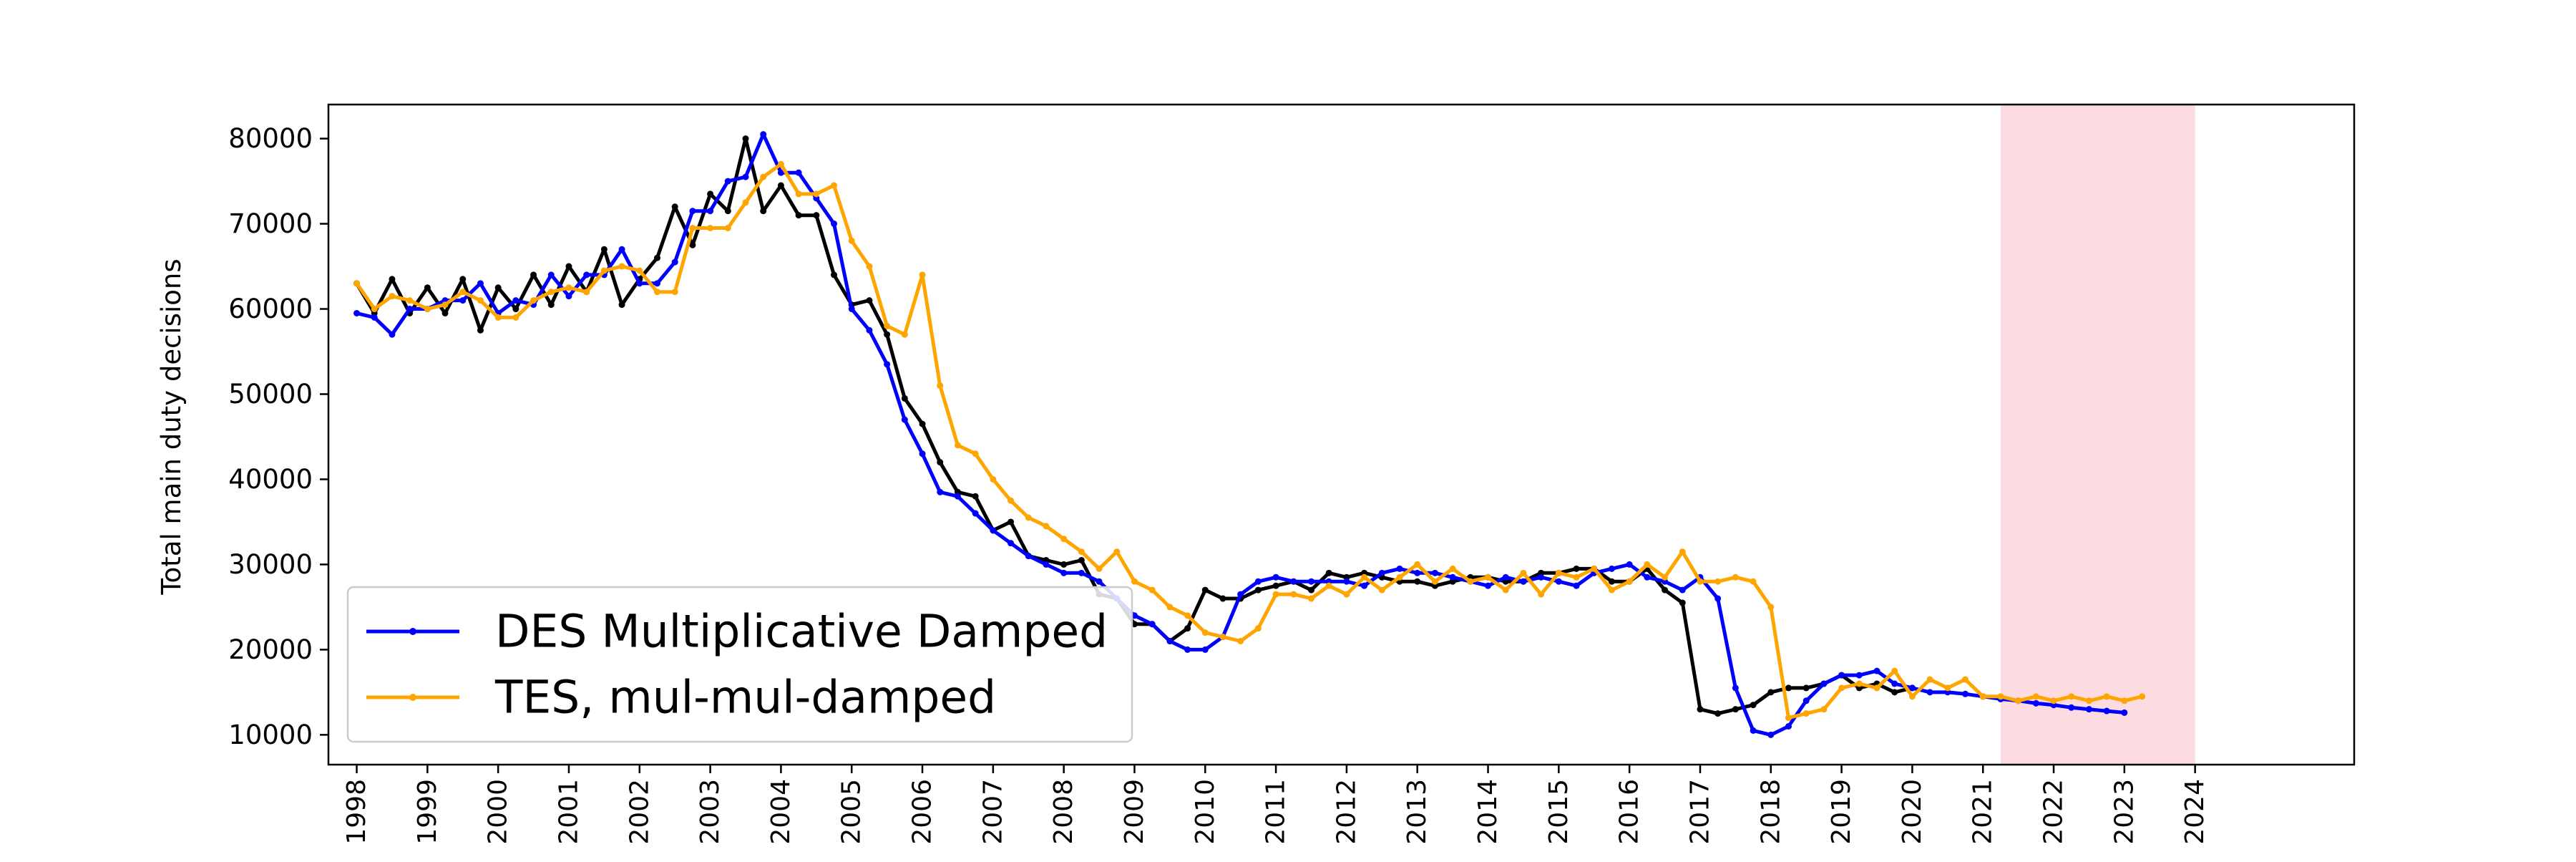  I want to click on x-tick-label: 2013, so click(1417, 812).